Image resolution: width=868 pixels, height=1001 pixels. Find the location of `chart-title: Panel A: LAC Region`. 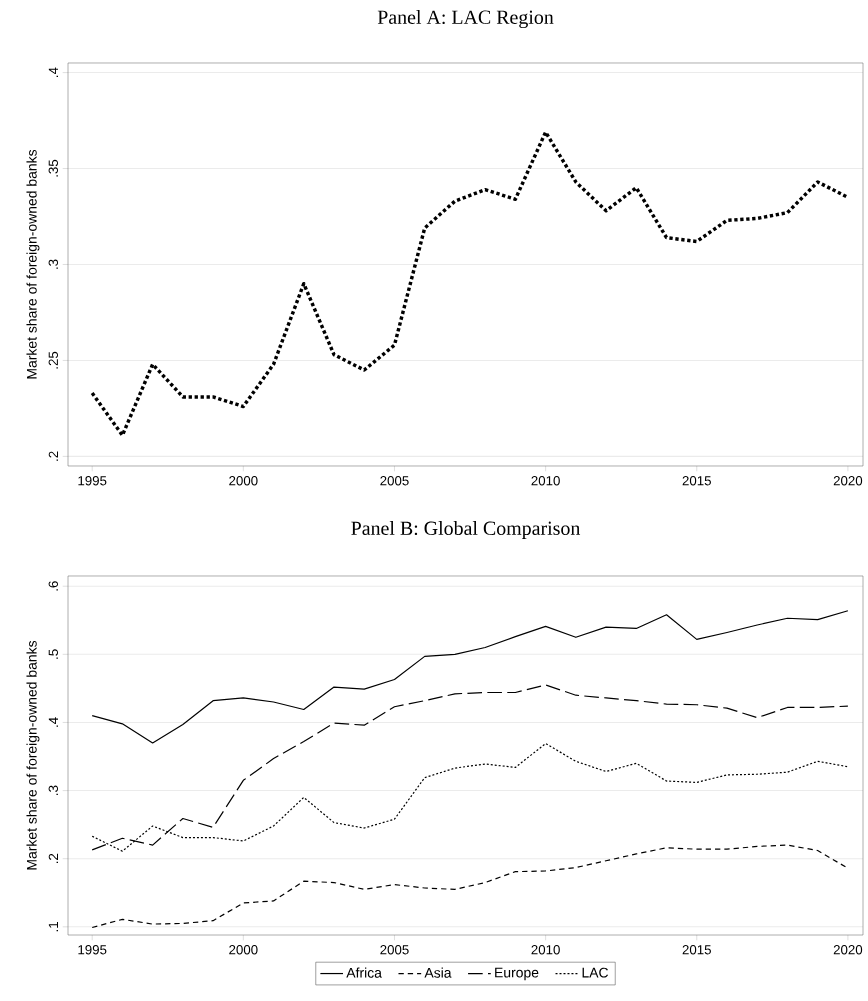

chart-title: Panel A: LAC Region is located at coordinates (465, 19).